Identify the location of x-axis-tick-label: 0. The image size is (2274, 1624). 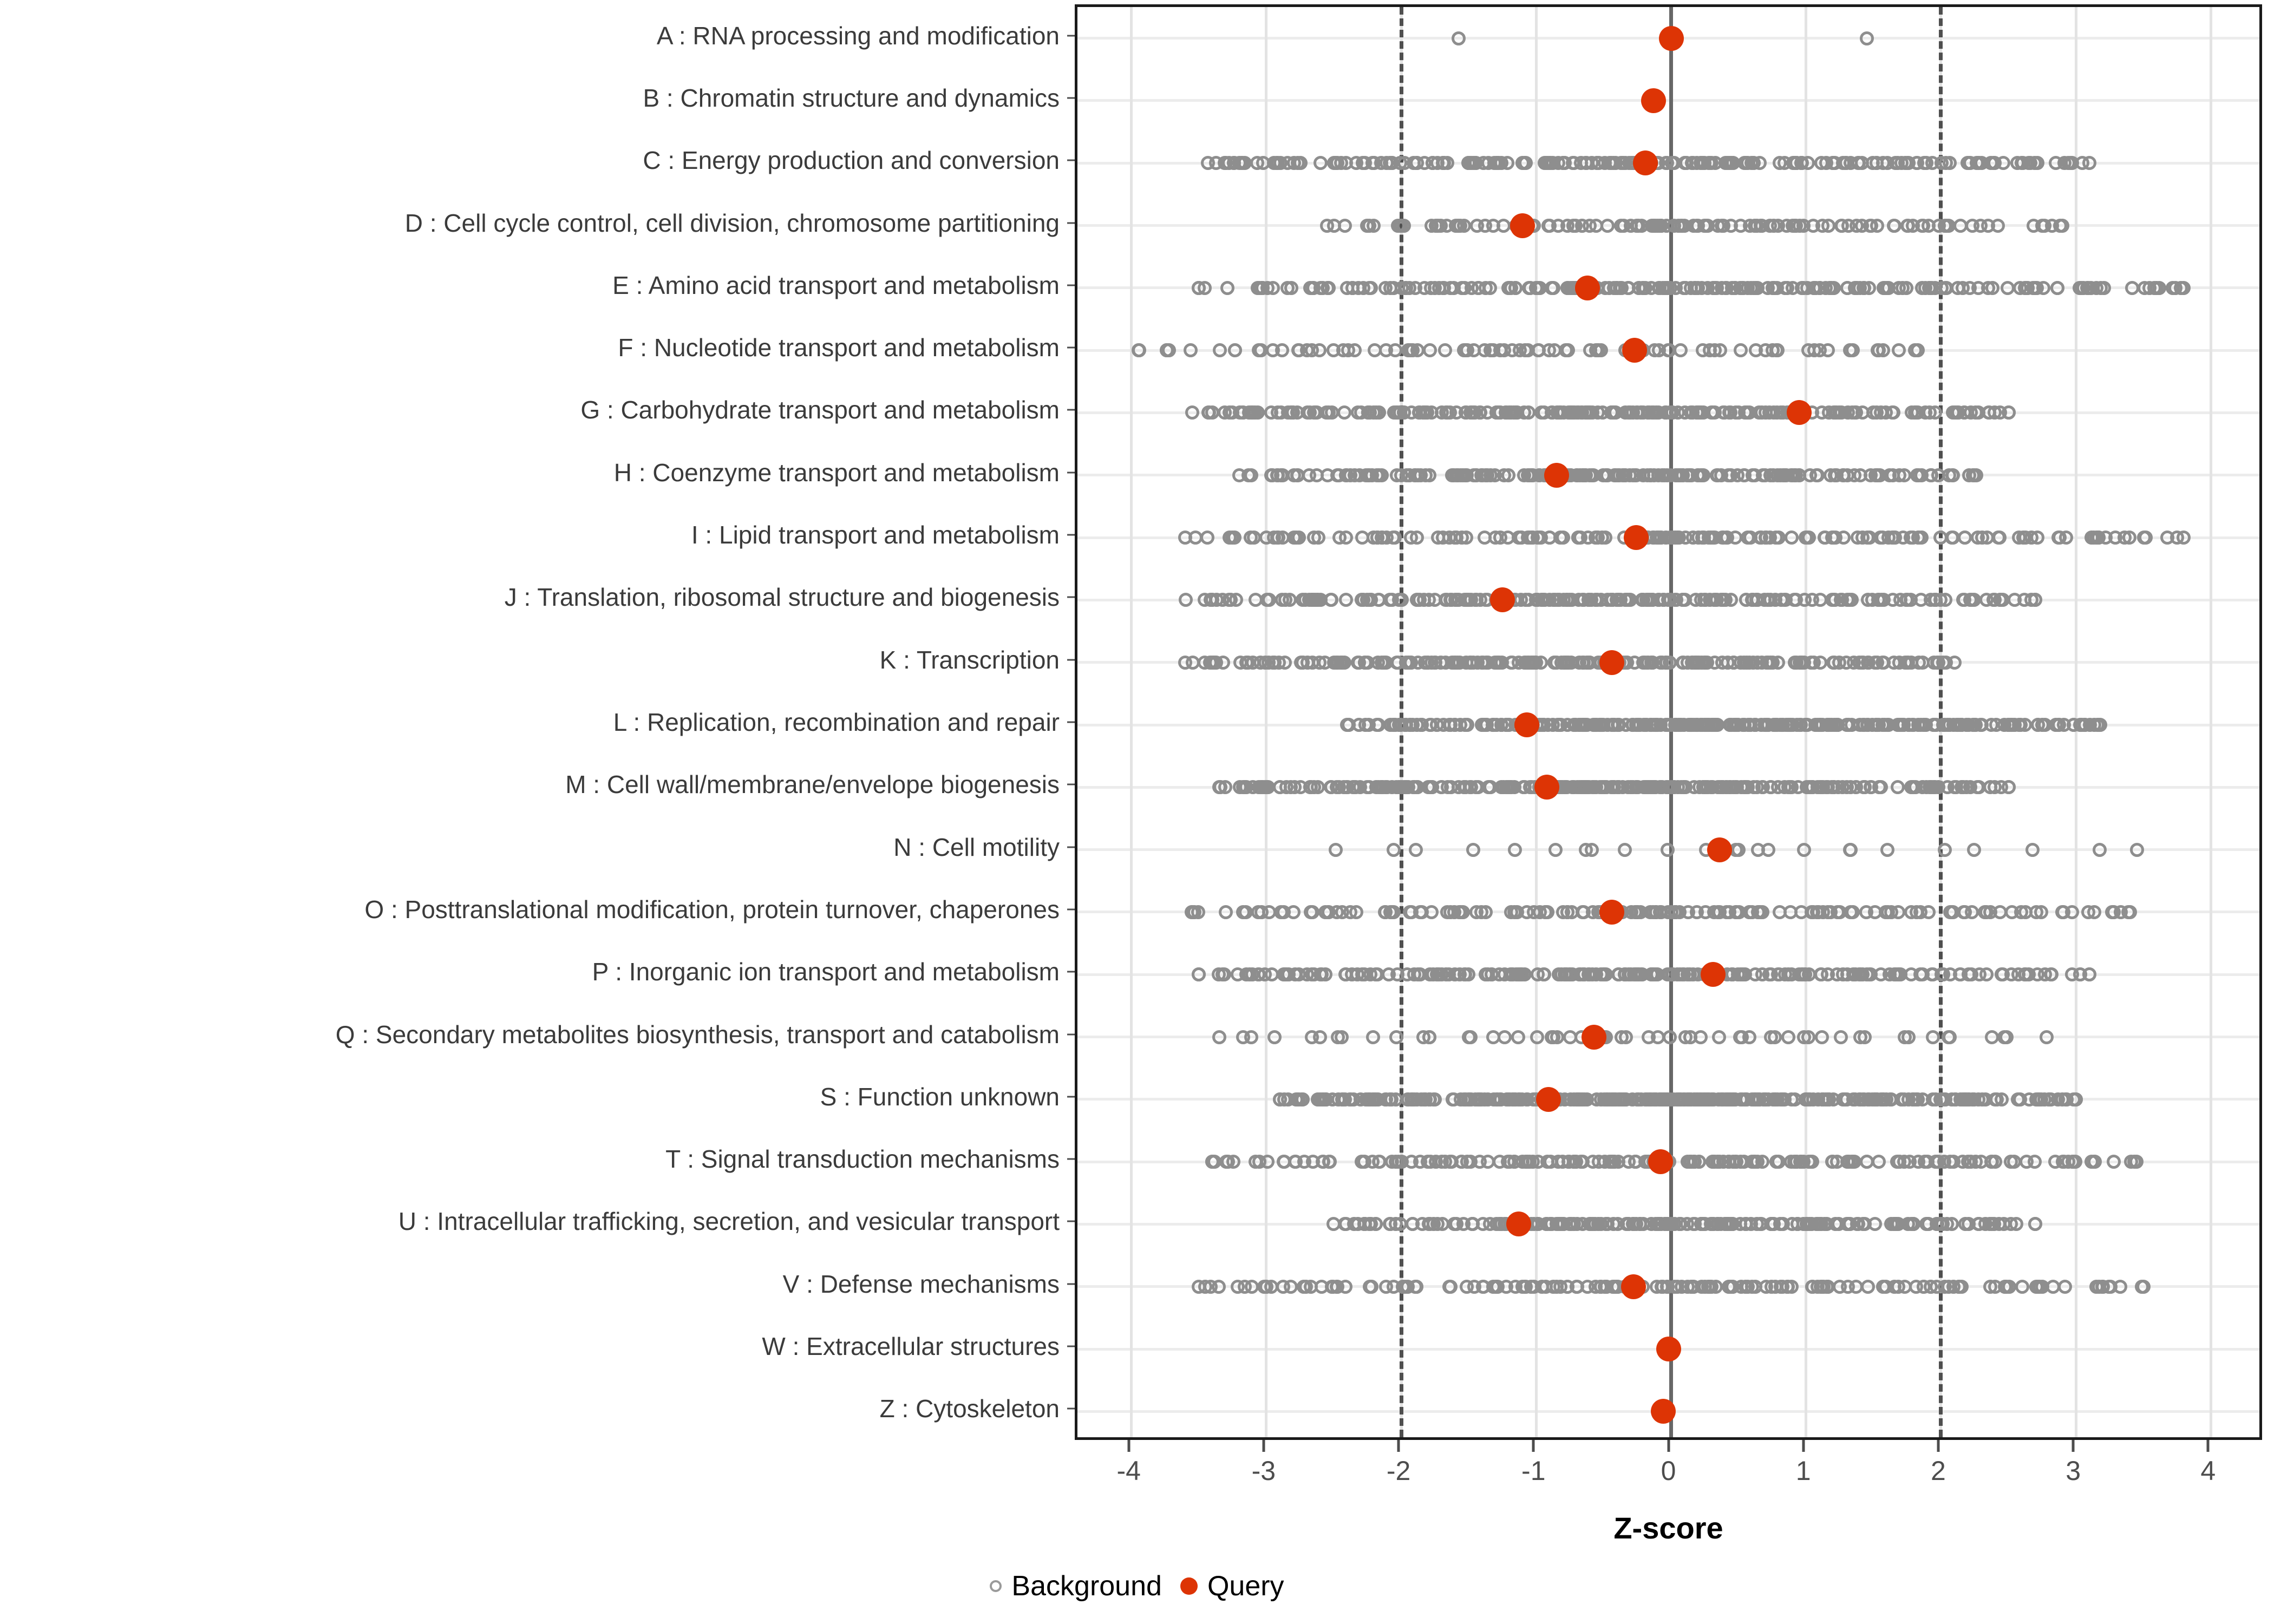
(1669, 1471).